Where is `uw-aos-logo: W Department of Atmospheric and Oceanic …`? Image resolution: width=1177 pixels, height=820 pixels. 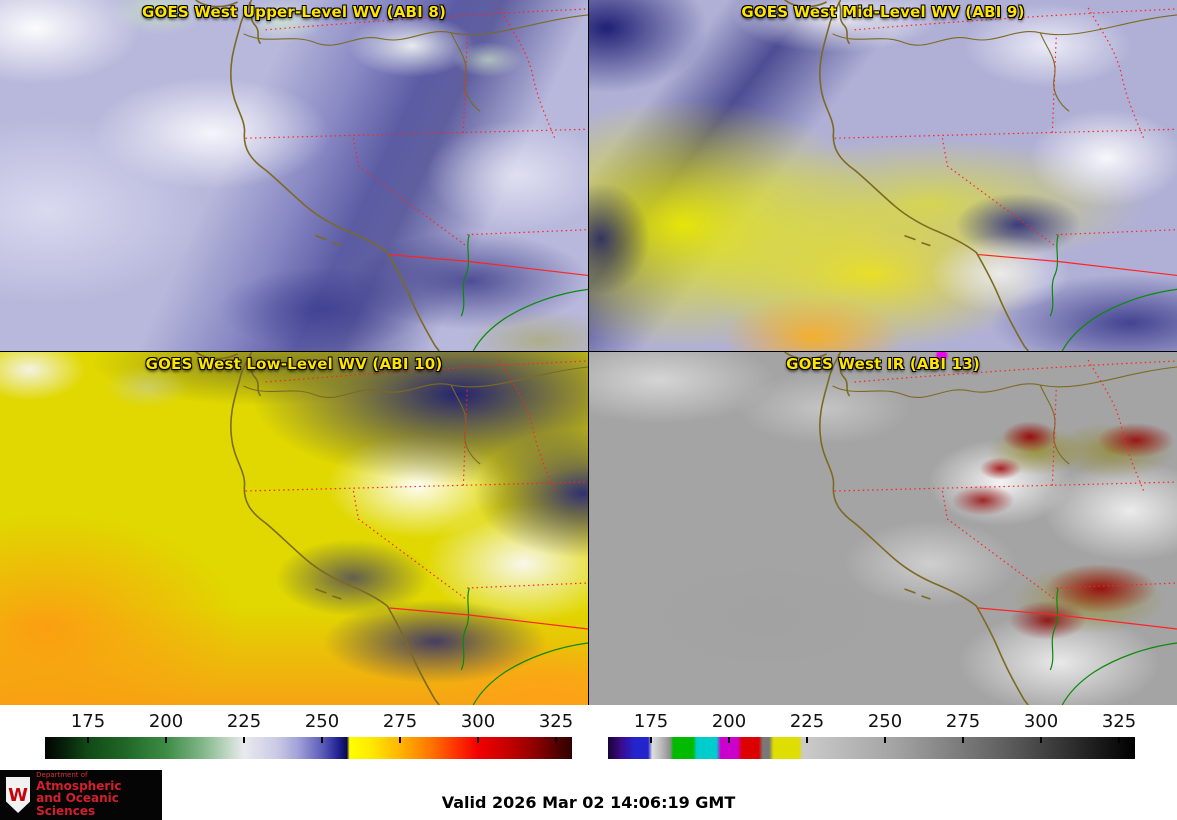 uw-aos-logo: W Department of Atmospheric and Oceanic … is located at coordinates (81, 795).